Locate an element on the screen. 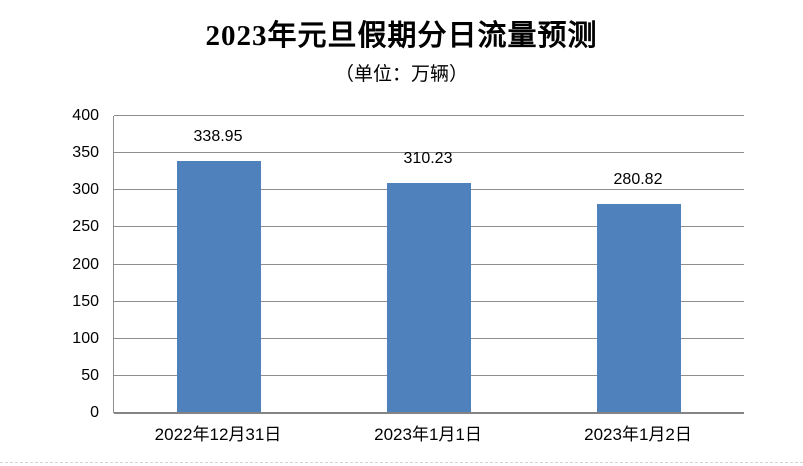 This screenshot has width=803, height=466. y-tick-label-150: 150 is located at coordinates (85, 301).